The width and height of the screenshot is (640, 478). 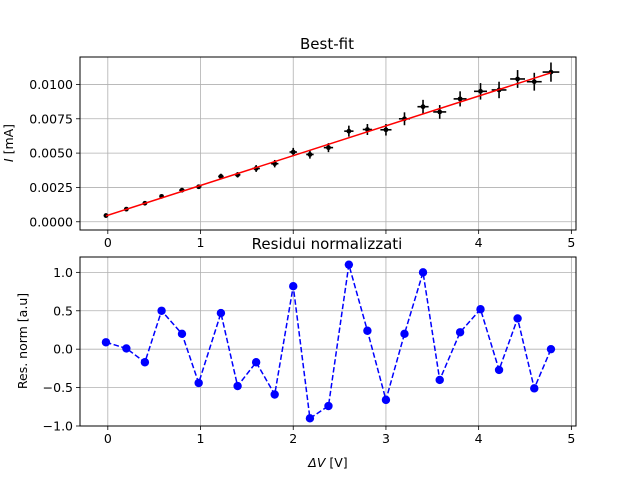 I want to click on best-fit-y-tick-label: 0.0100, so click(x=51, y=84).